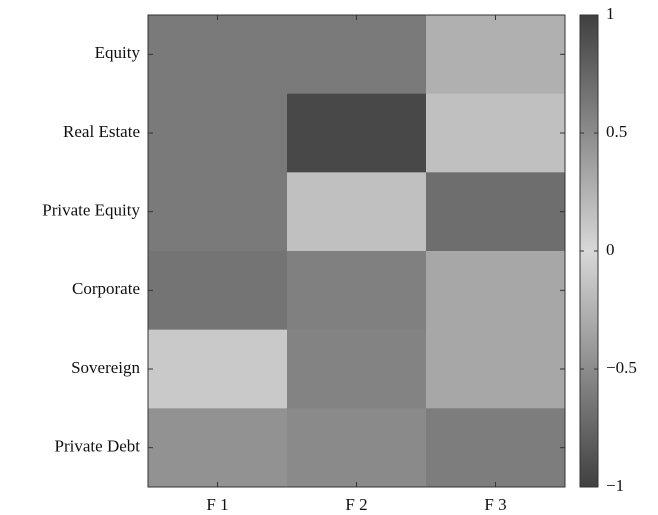 The height and width of the screenshot is (515, 658). What do you see at coordinates (98, 446) in the screenshot?
I see `y-tick-label: Private Debt` at bounding box center [98, 446].